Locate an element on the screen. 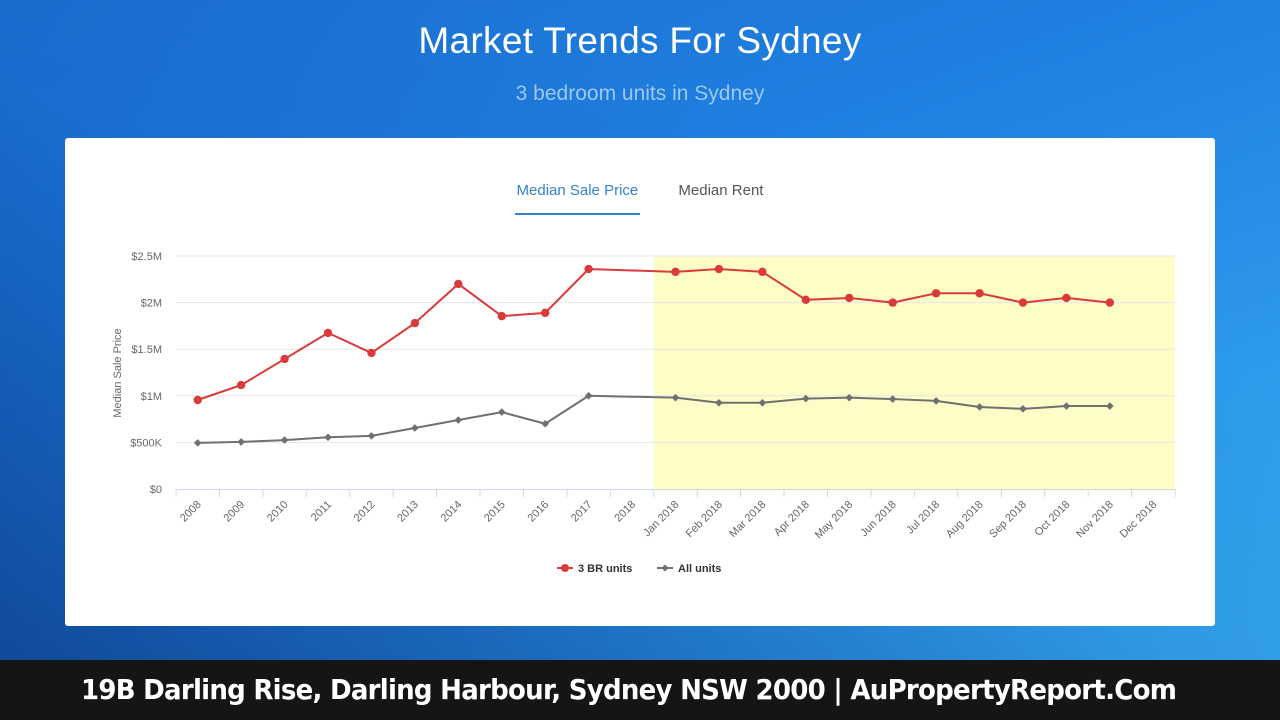 Image resolution: width=1280 pixels, height=720 pixels. x-tick-label: Dec 2018 is located at coordinates (1139, 520).